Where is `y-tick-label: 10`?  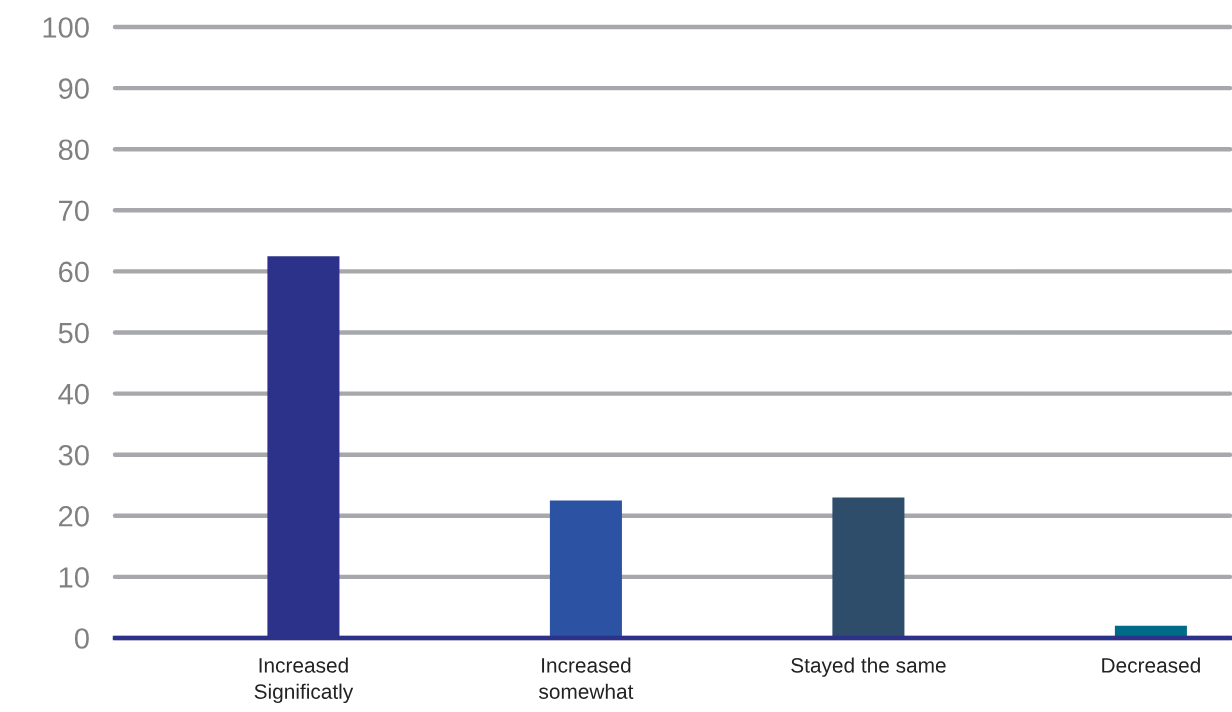 y-tick-label: 10 is located at coordinates (74, 577).